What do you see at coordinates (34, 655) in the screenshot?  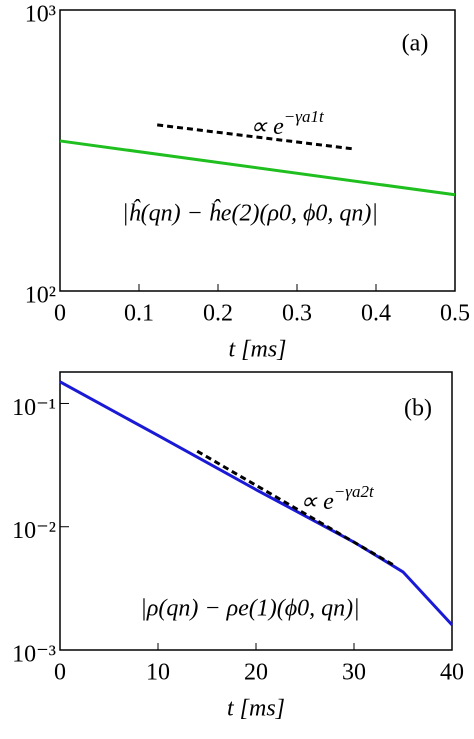 I see `y-tick-label: 10⁻³` at bounding box center [34, 655].